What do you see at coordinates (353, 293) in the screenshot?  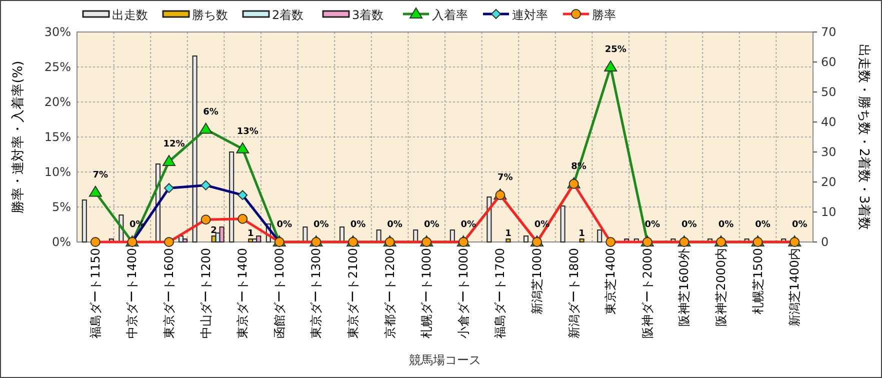 I see `x-tick-label: 東京ダート2100` at bounding box center [353, 293].